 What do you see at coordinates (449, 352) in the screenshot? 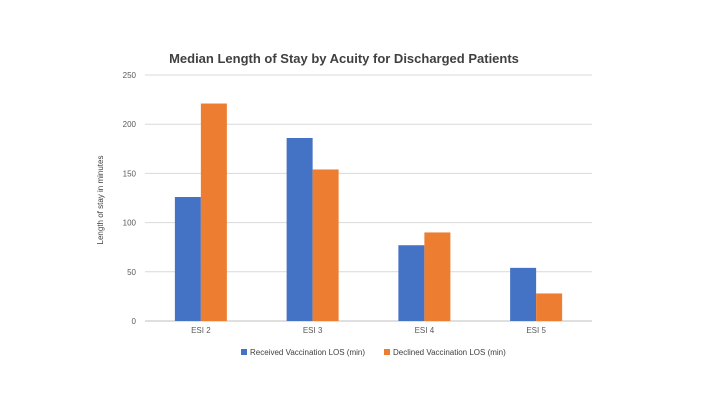
I see `legend-label: Declined Vaccination LOS (min)` at bounding box center [449, 352].